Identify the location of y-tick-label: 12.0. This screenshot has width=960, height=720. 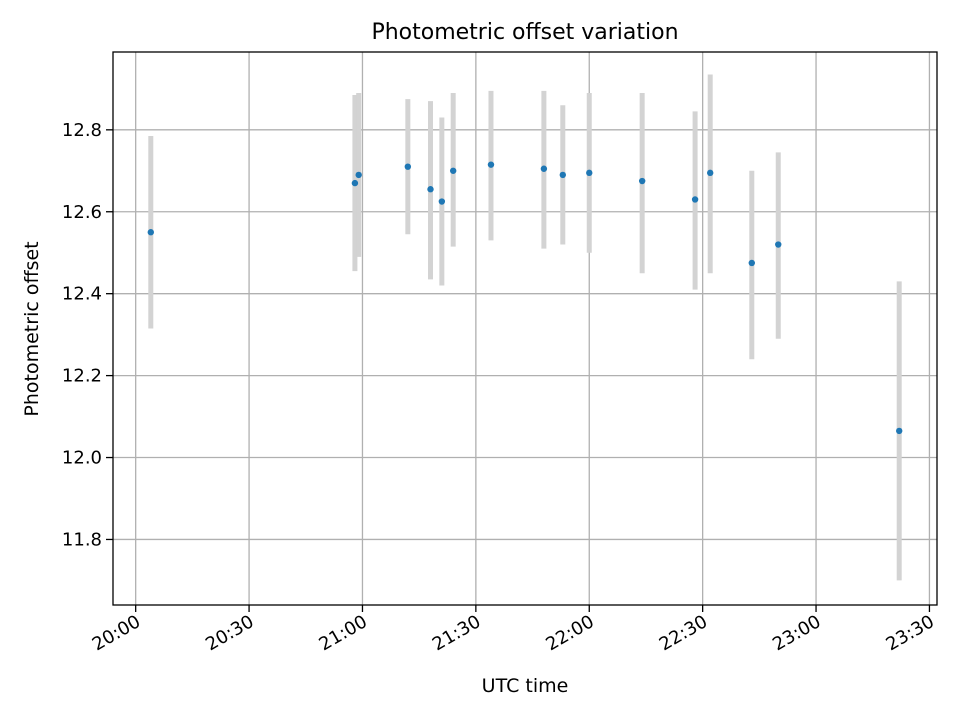
(82, 458).